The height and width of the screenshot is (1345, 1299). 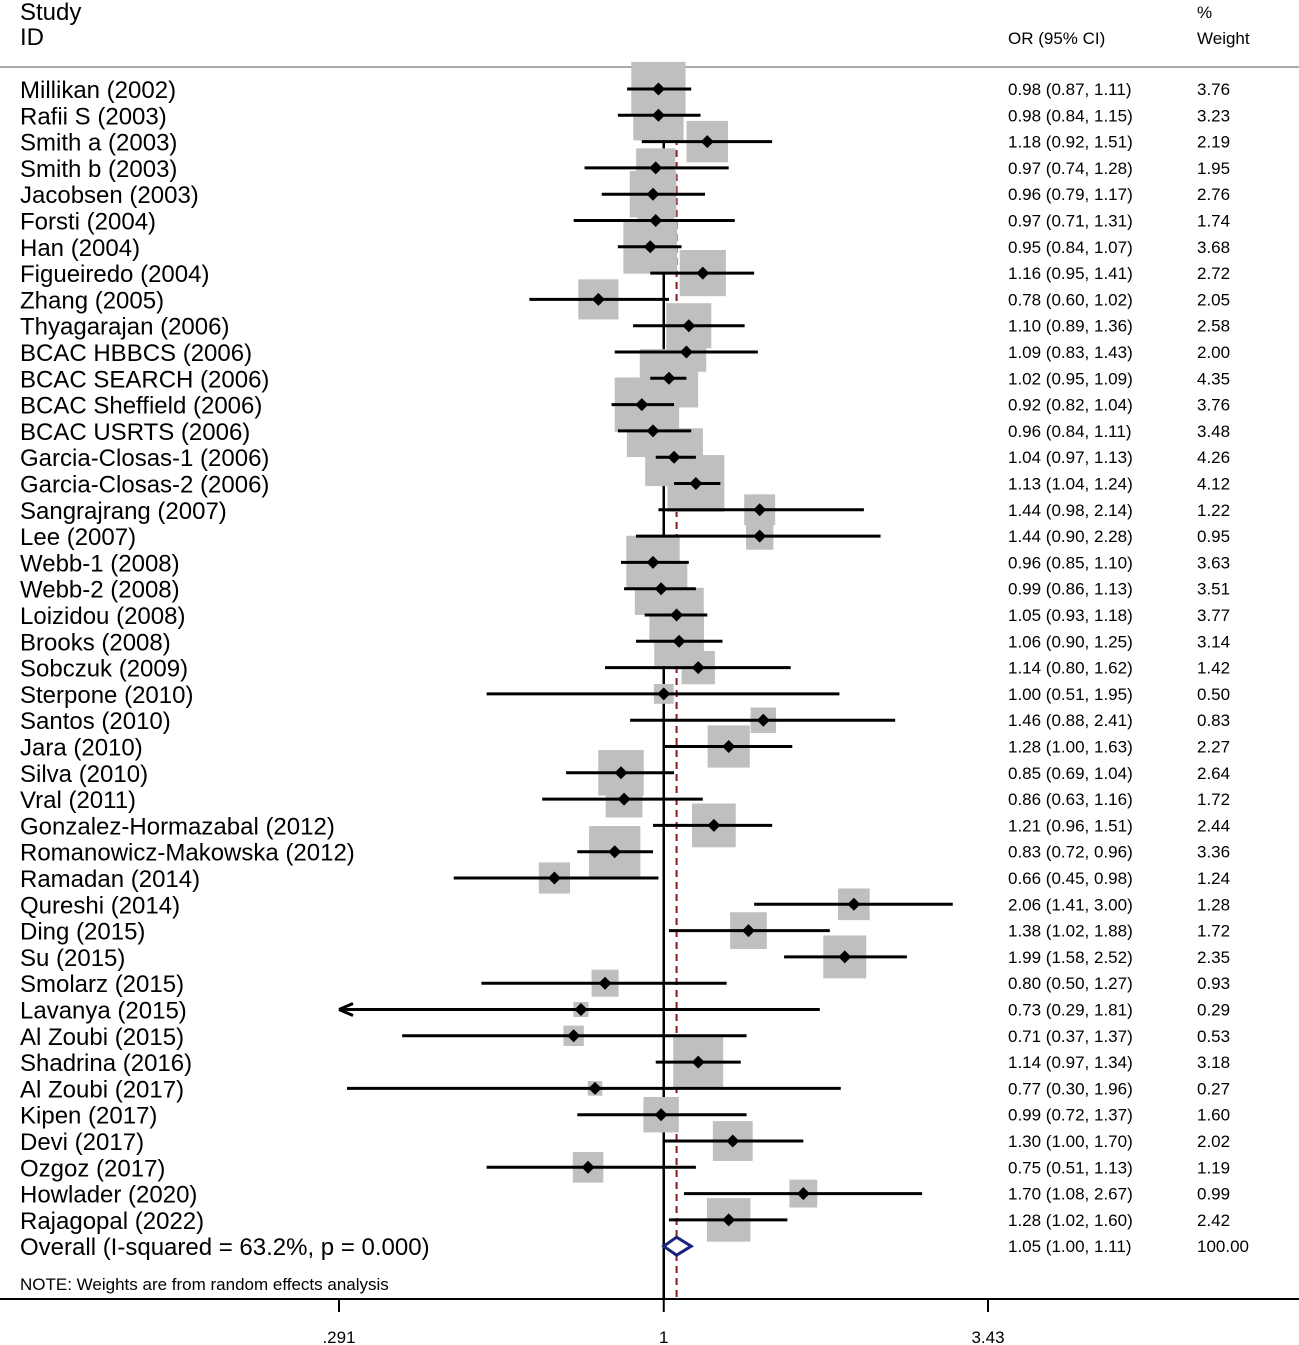 I want to click on study-label: Smolarz (2015), so click(x=102, y=984).